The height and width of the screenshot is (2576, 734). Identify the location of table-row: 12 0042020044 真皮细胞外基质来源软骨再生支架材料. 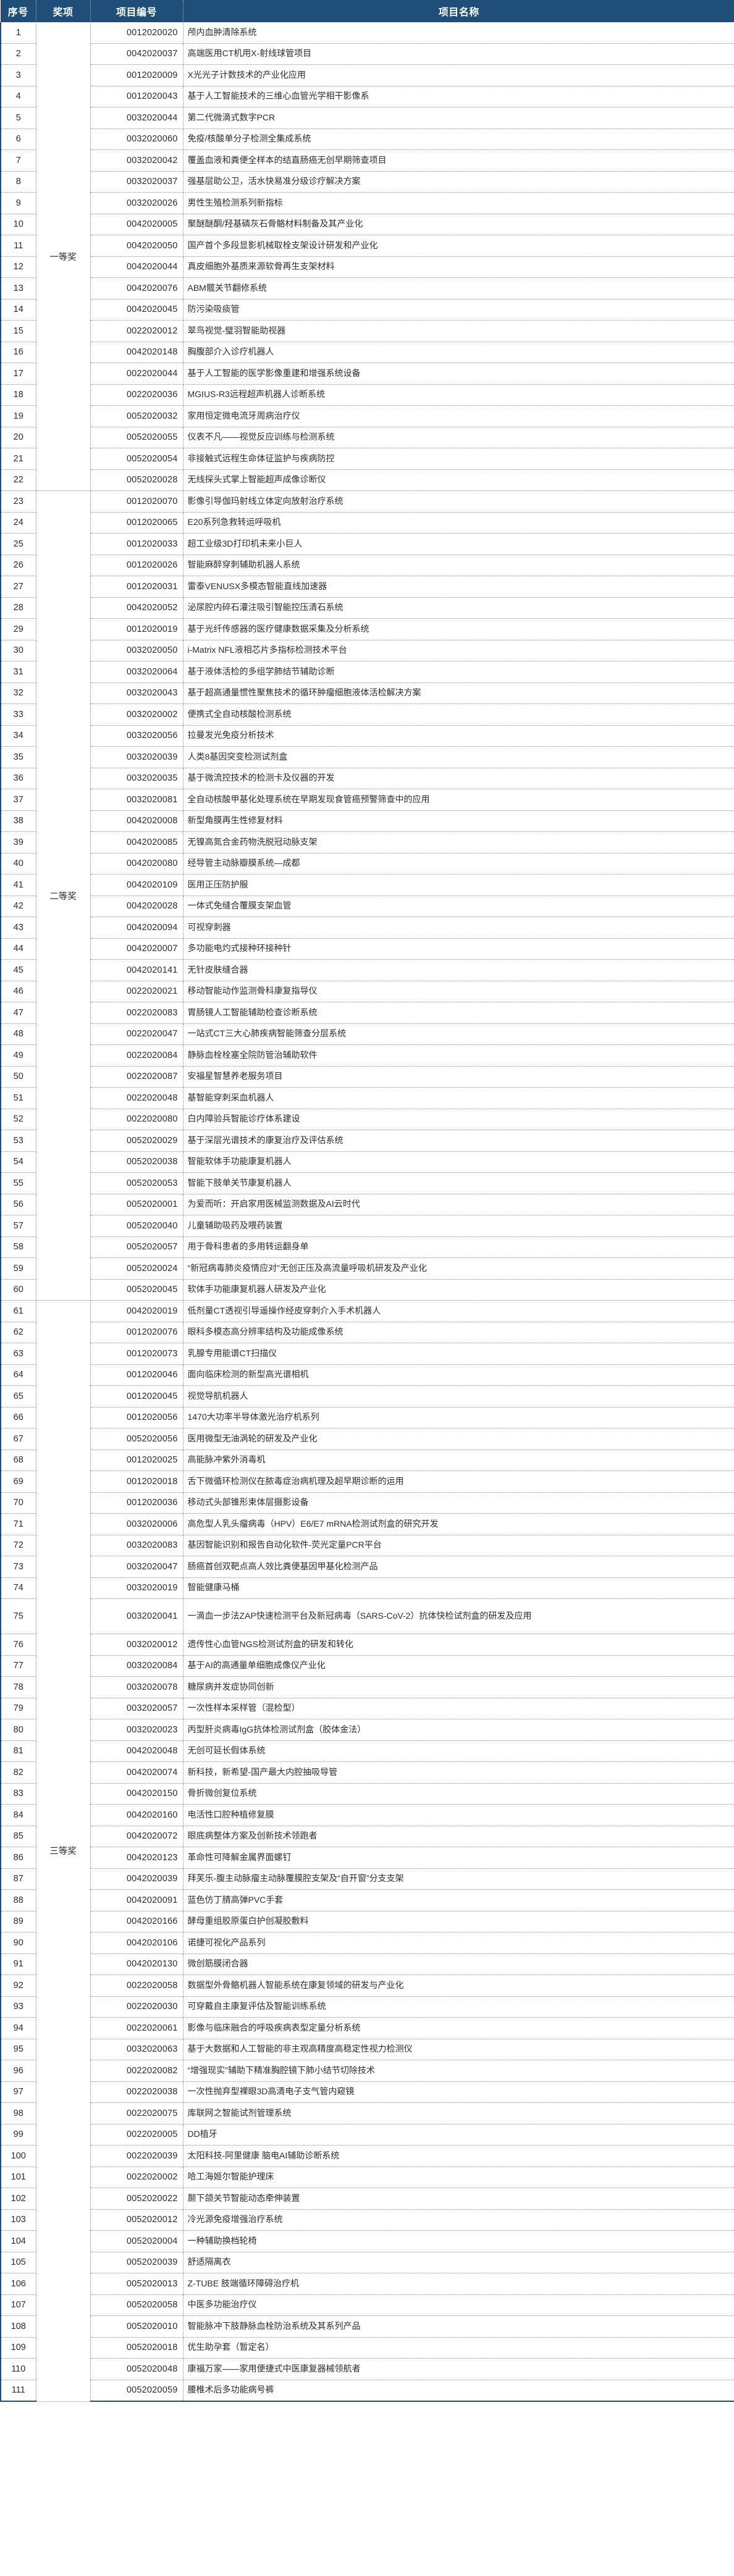
(367, 267).